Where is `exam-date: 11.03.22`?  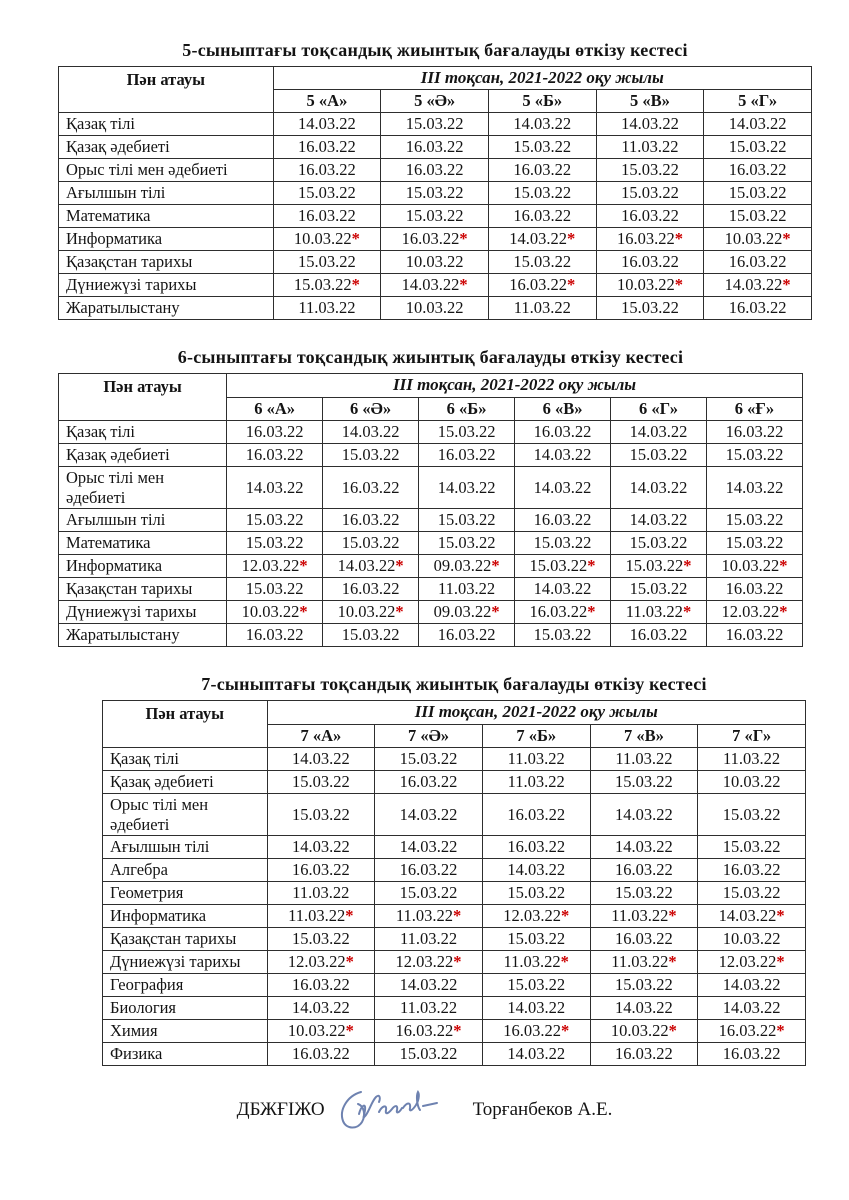
exam-date: 11.03.22 is located at coordinates (654, 612).